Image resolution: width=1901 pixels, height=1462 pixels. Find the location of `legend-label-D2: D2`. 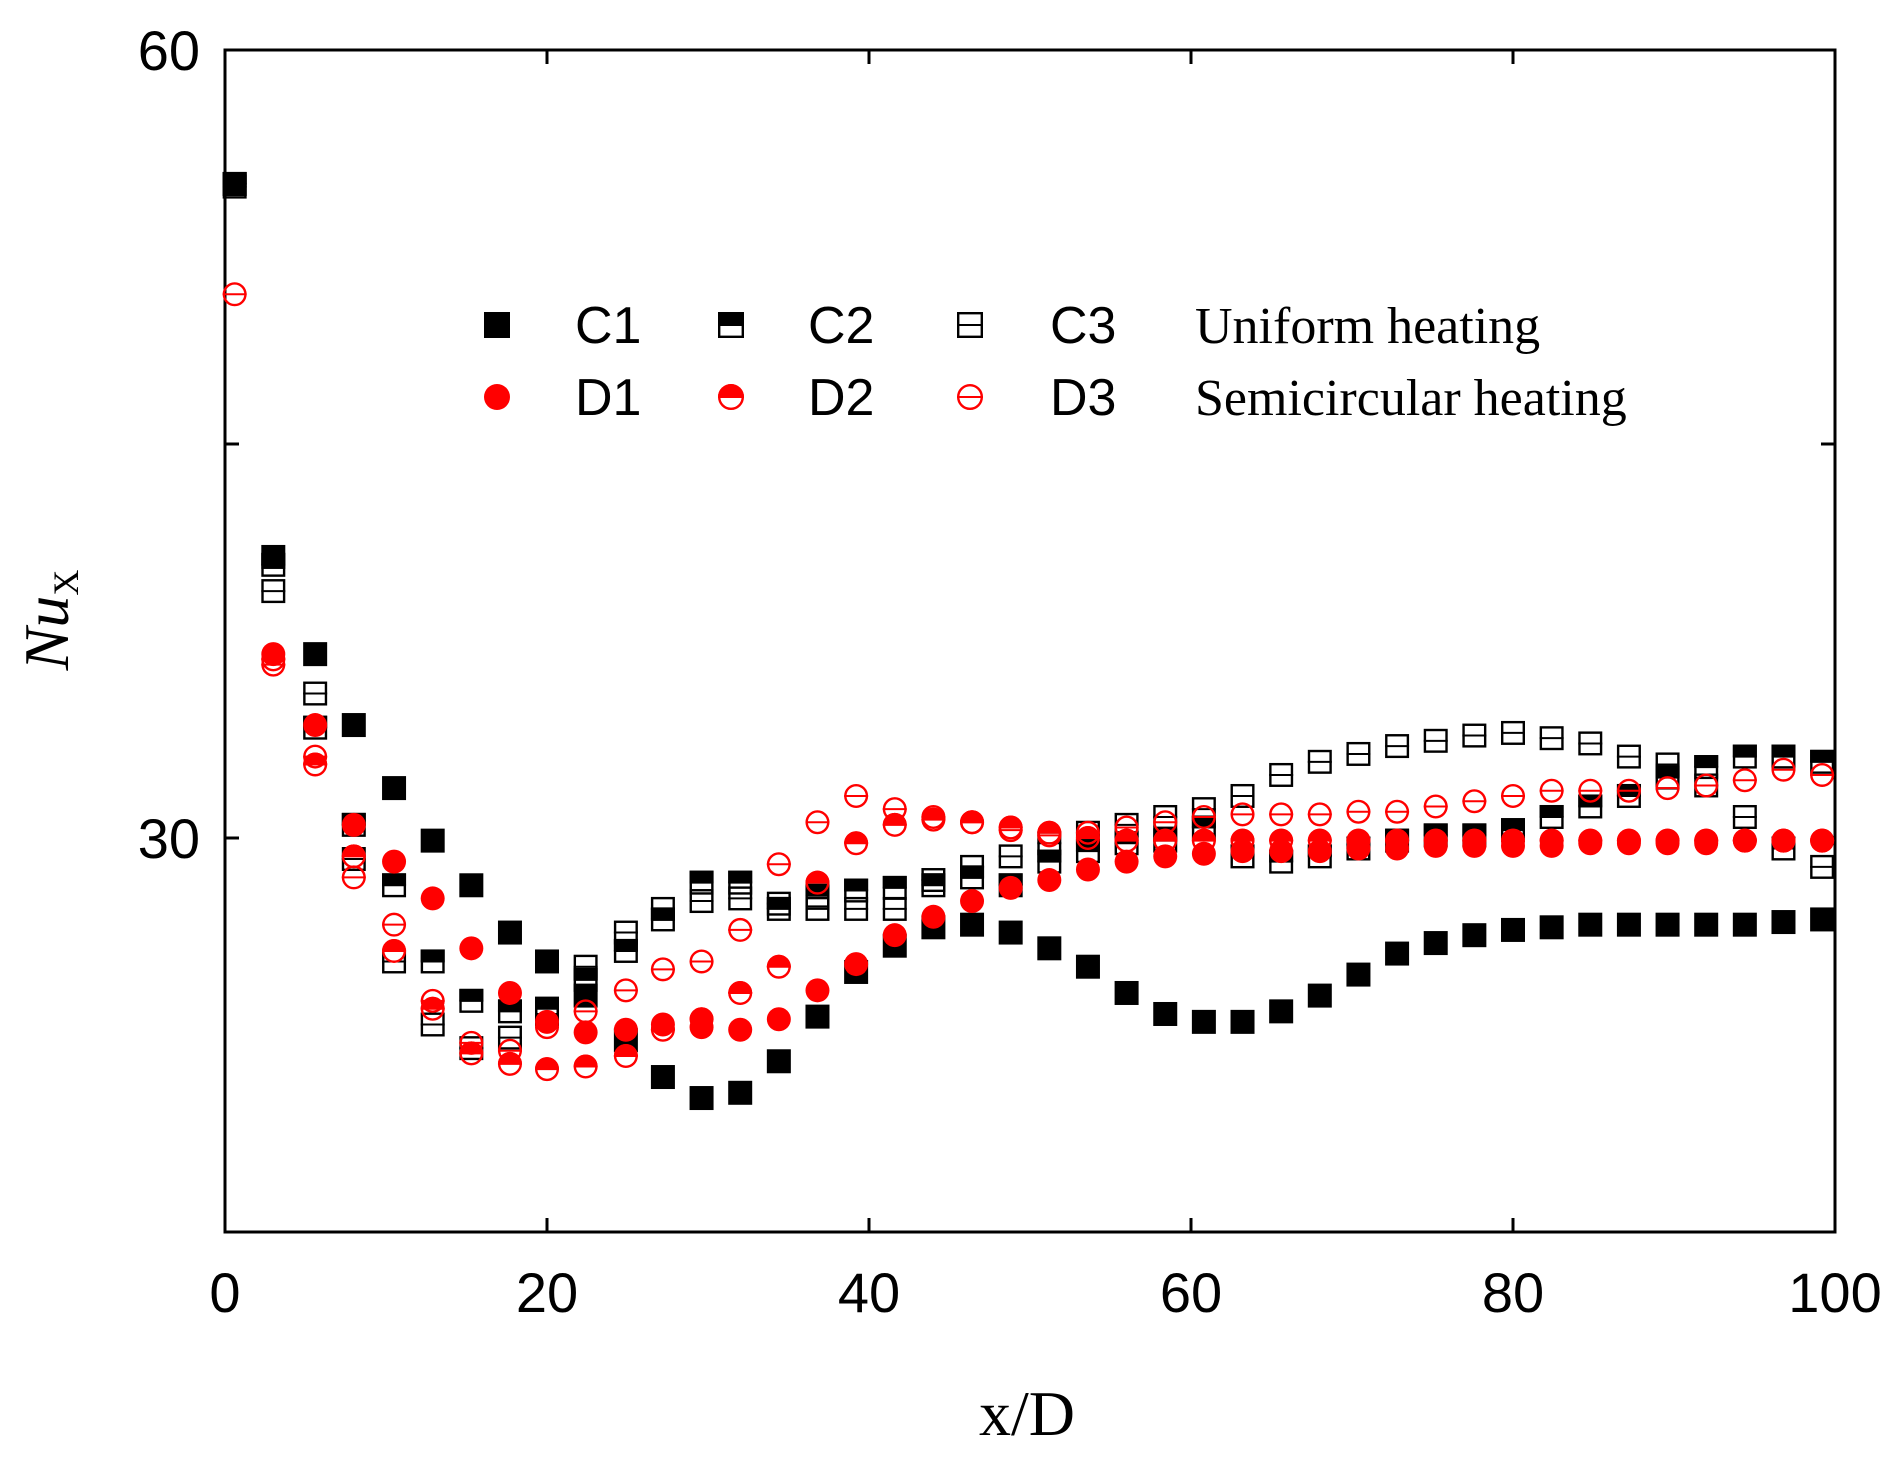

legend-label-D2: D2 is located at coordinates (841, 398).